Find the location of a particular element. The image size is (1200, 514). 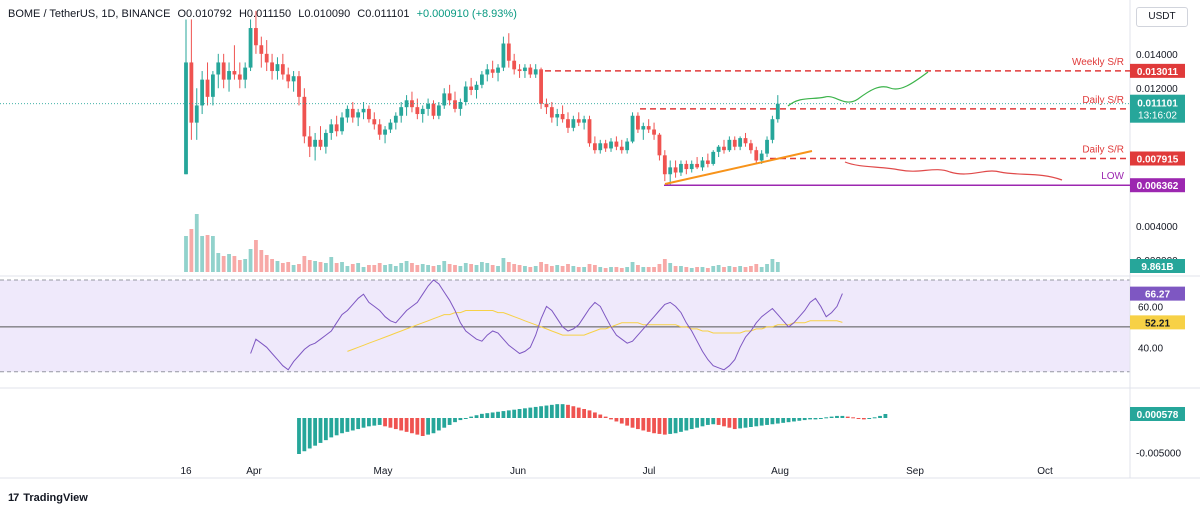

price-change: +0.000910 (+8.93%) is located at coordinates (466, 14).